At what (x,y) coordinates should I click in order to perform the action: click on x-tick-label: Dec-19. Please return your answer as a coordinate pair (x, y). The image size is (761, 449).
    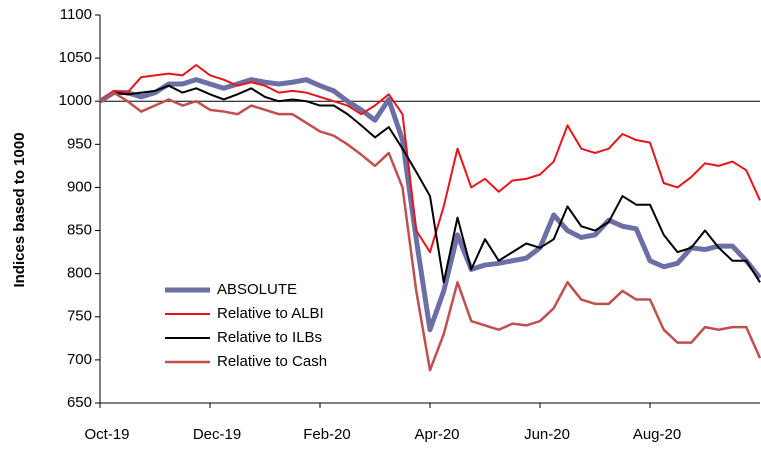
    Looking at the image, I should click on (217, 434).